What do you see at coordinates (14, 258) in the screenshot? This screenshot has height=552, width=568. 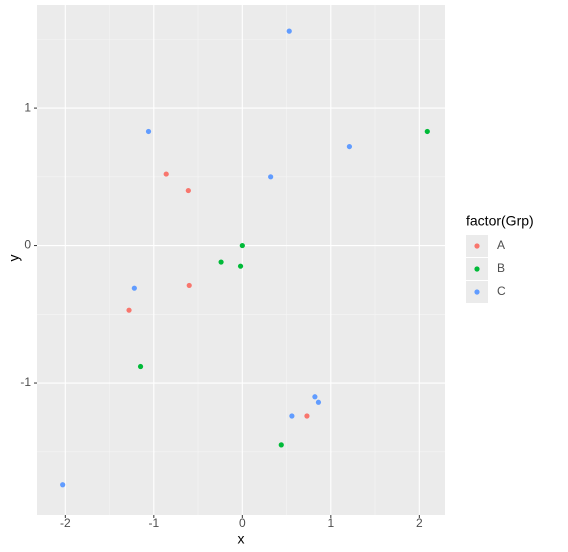 I see `y-axis-title: y` at bounding box center [14, 258].